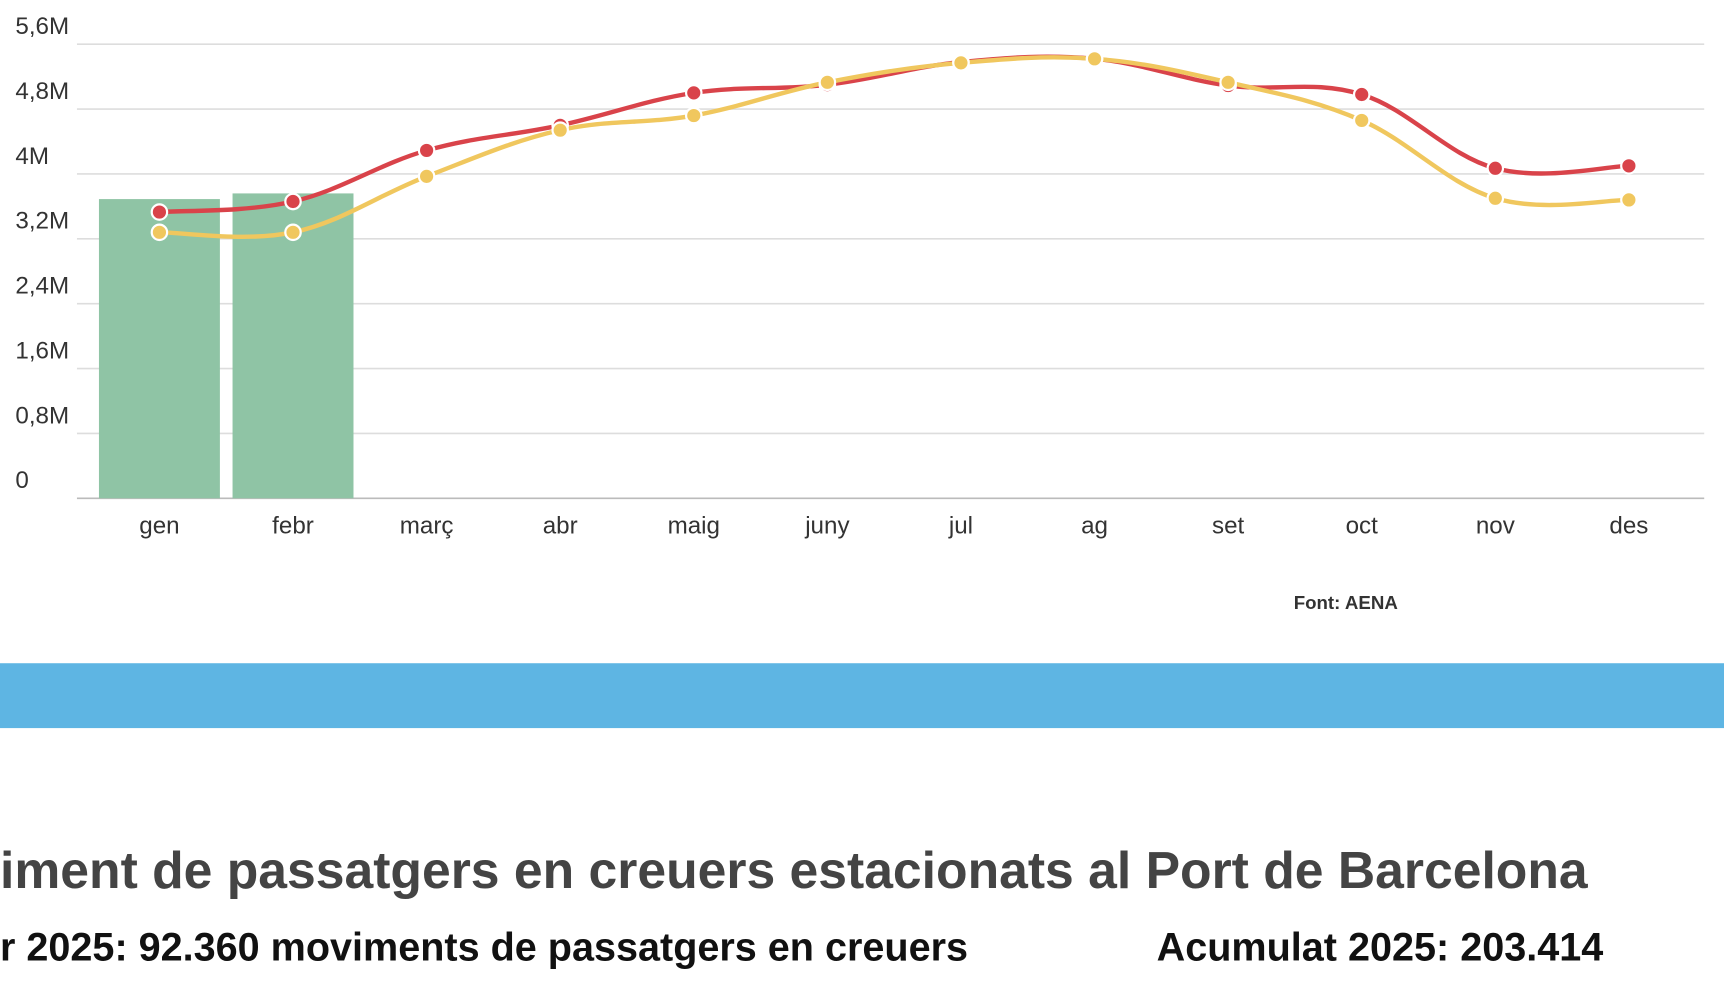 The width and height of the screenshot is (1724, 1001). Describe the element at coordinates (560, 525) in the screenshot. I see `x-tick-label: abr` at that location.